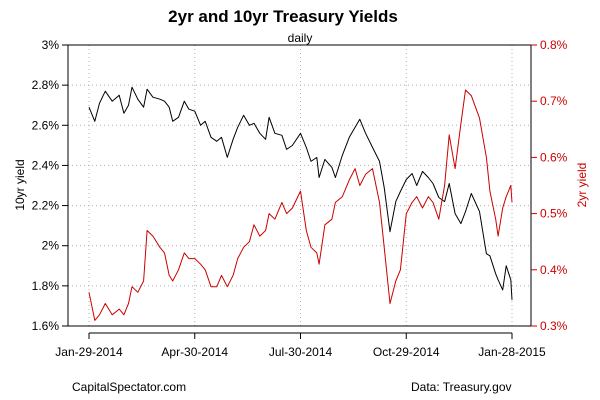 The image size is (600, 400). What do you see at coordinates (129, 387) in the screenshot?
I see `source-credit: CapitalSpectator.com` at bounding box center [129, 387].